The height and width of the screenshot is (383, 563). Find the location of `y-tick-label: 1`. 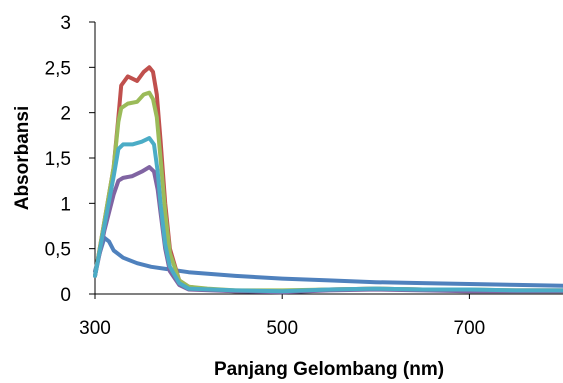

y-tick-label: 1 is located at coordinates (65, 204).